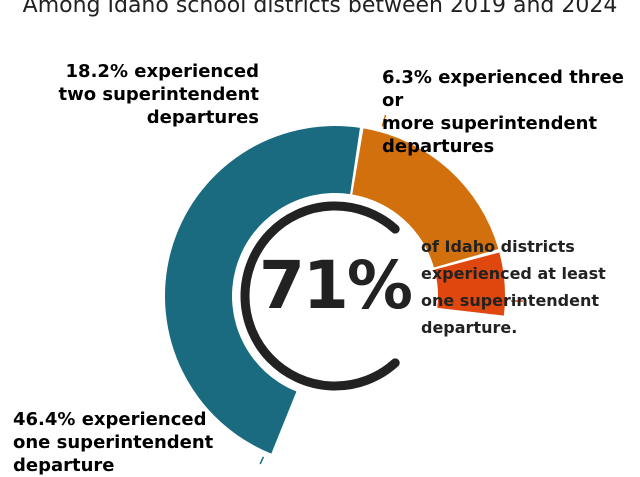 This screenshot has width=640, height=477. I want to click on center-percentage: 71%, so click(335, 285).